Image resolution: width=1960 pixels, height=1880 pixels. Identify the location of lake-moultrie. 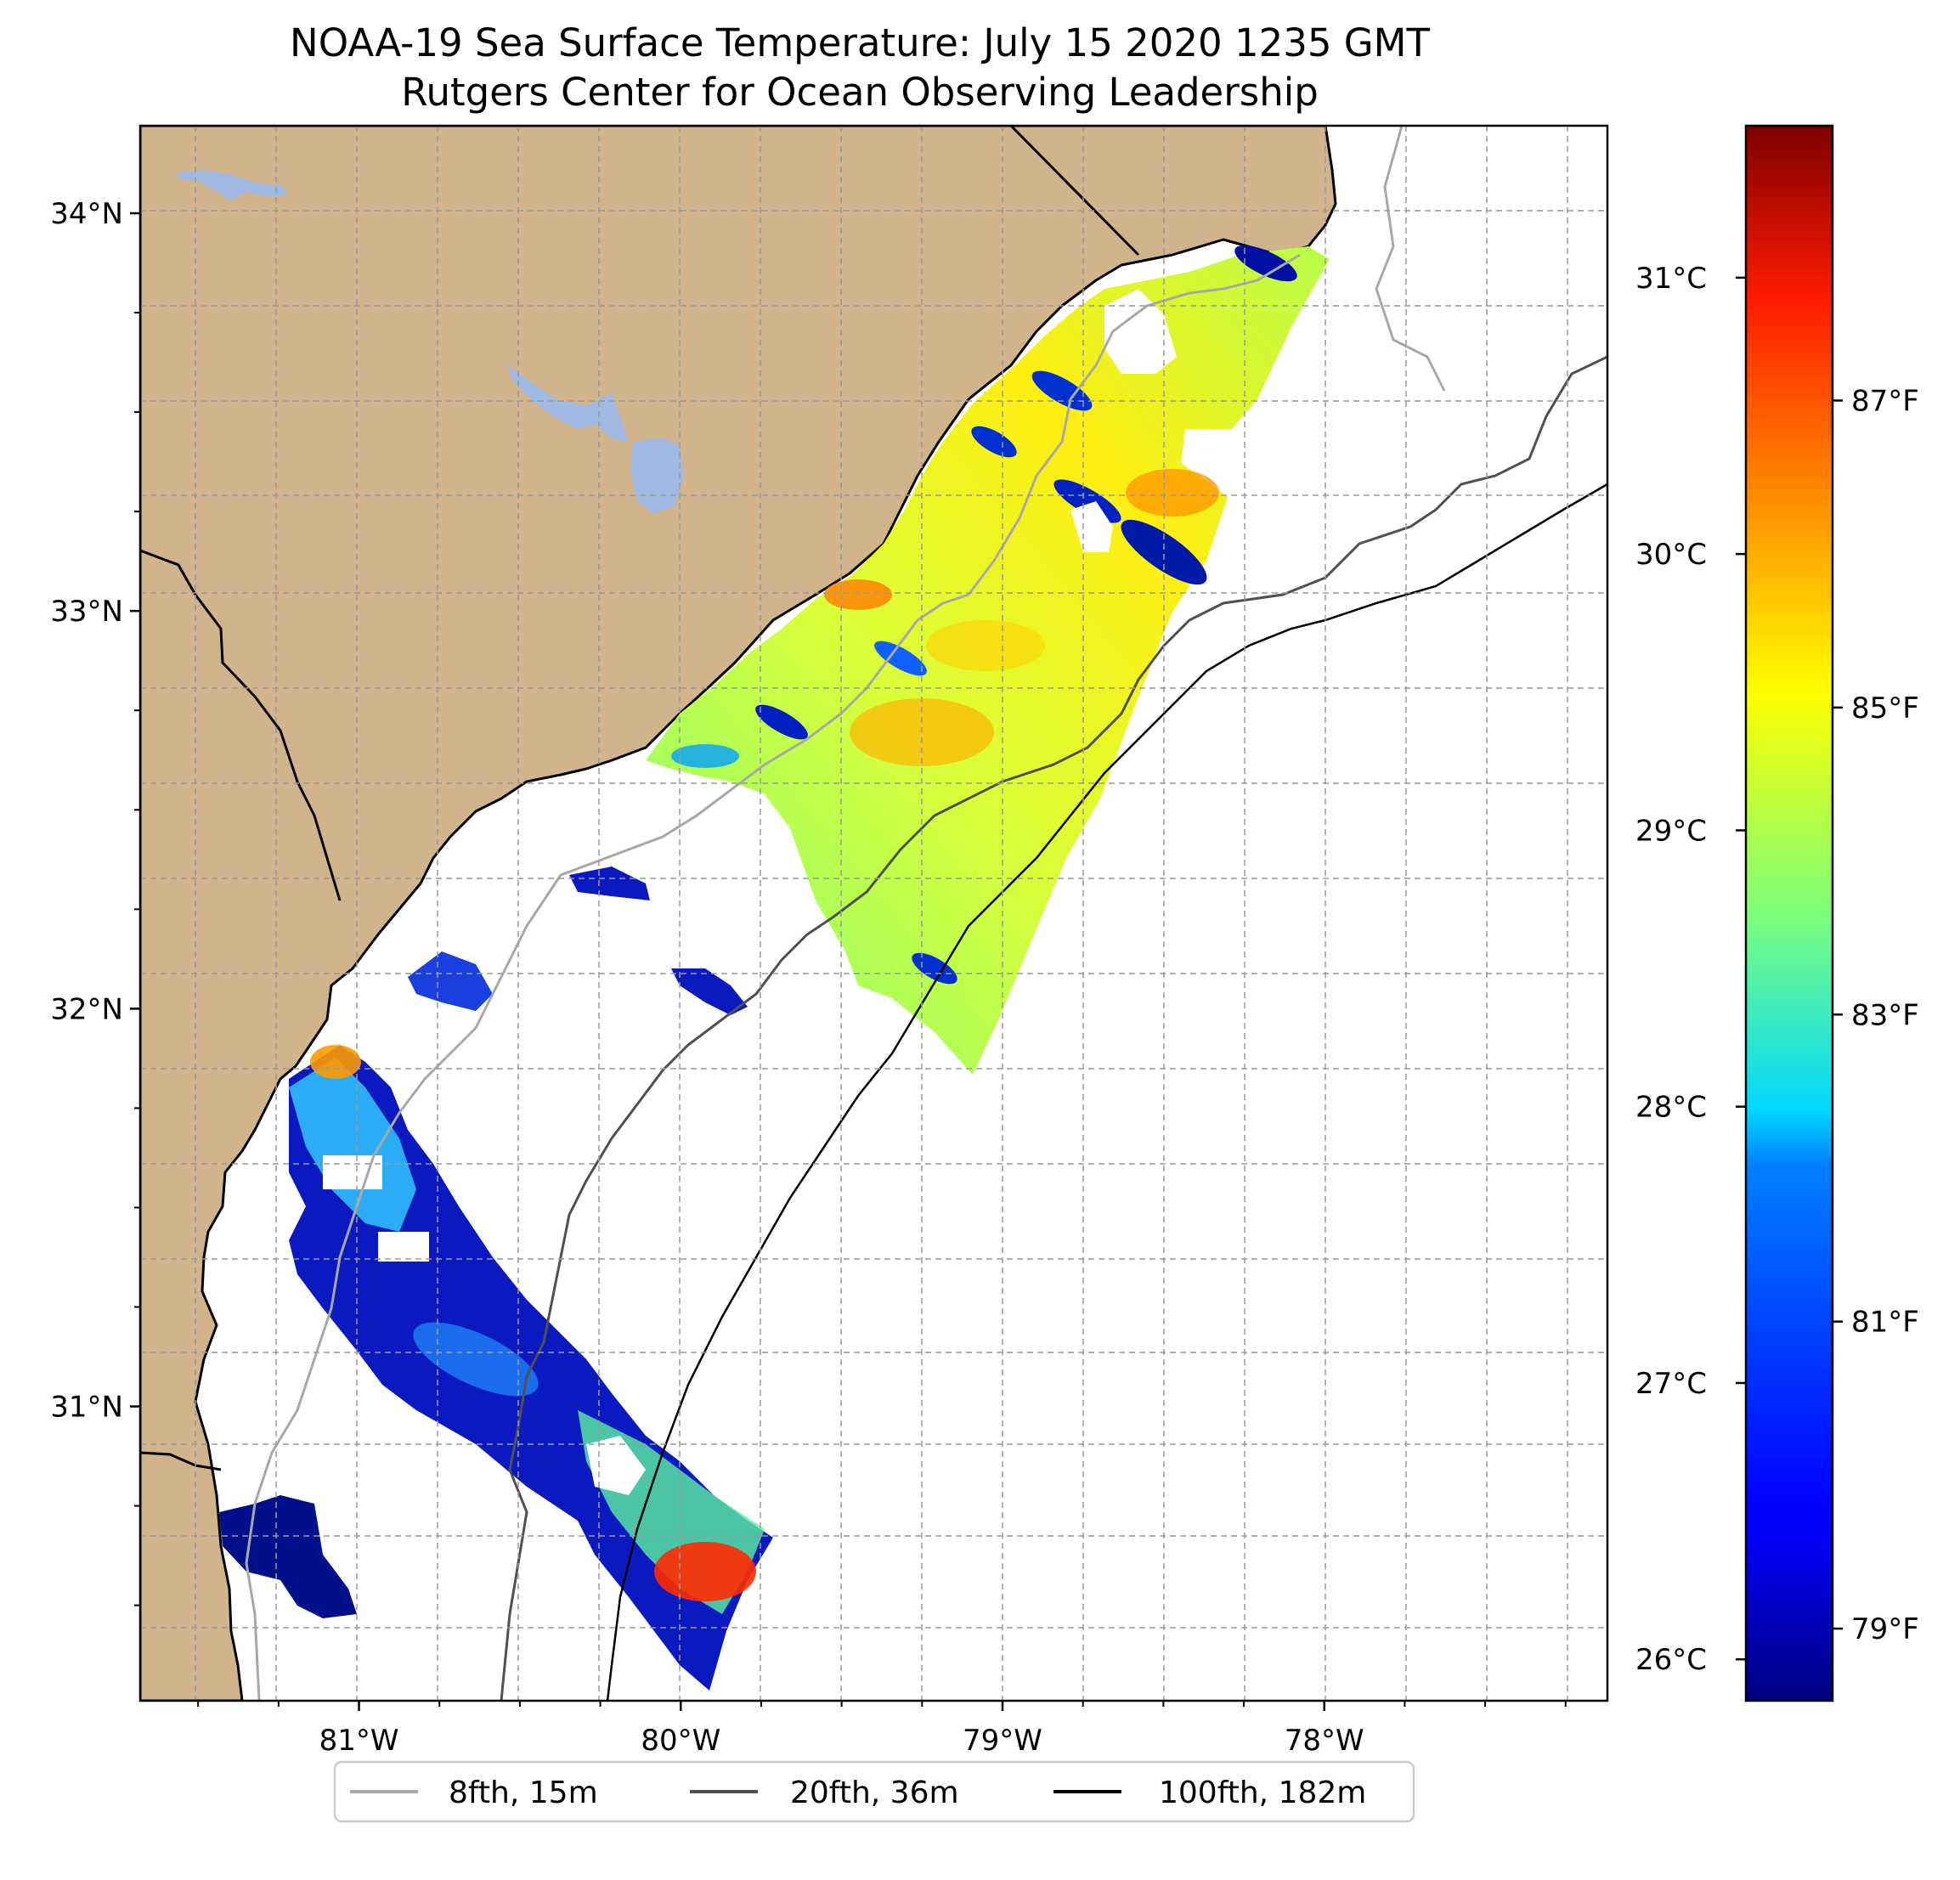
(567, 403).